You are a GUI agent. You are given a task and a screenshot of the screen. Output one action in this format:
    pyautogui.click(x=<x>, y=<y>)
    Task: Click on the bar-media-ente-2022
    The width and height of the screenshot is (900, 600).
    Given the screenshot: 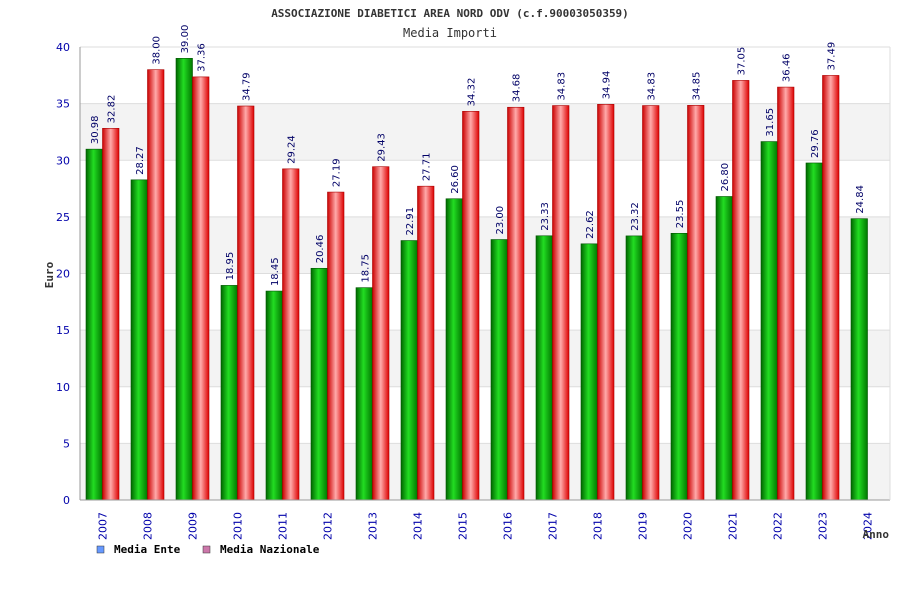 What is the action you would take?
    pyautogui.click(x=769, y=321)
    